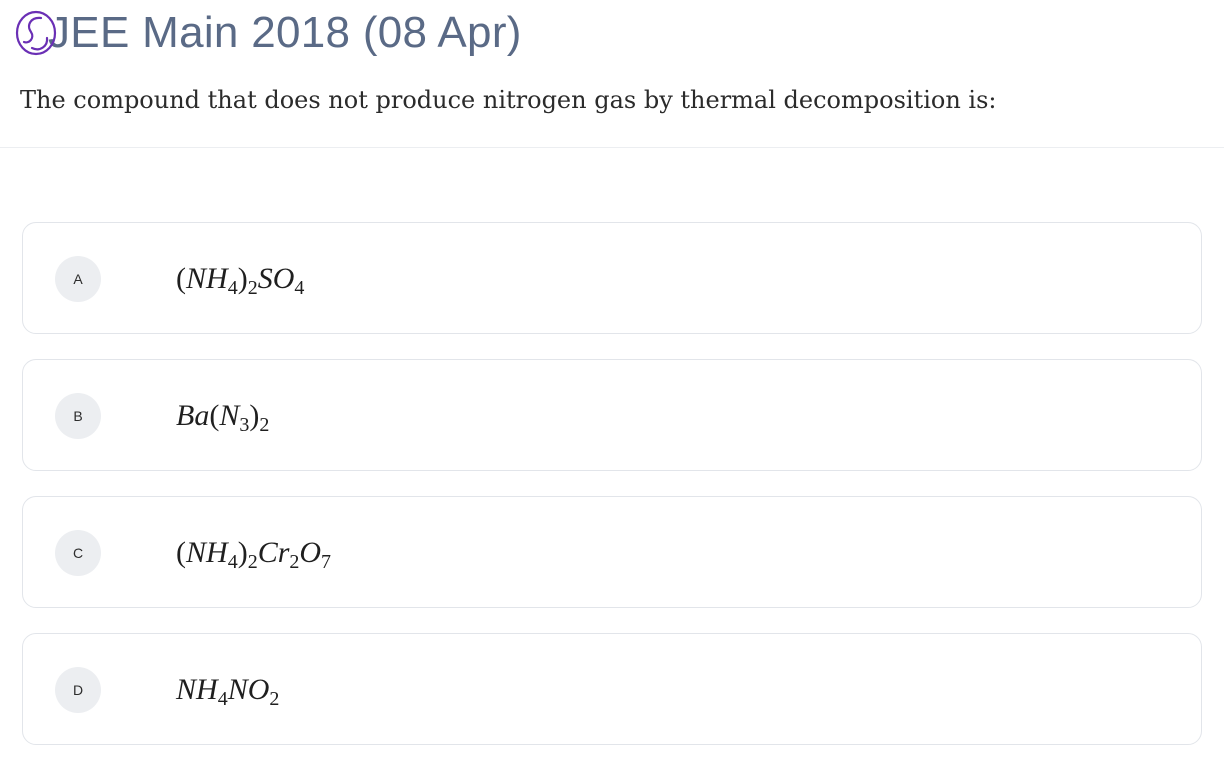 Image resolution: width=1224 pixels, height=770 pixels. I want to click on formula-symbol: SO, so click(276, 278).